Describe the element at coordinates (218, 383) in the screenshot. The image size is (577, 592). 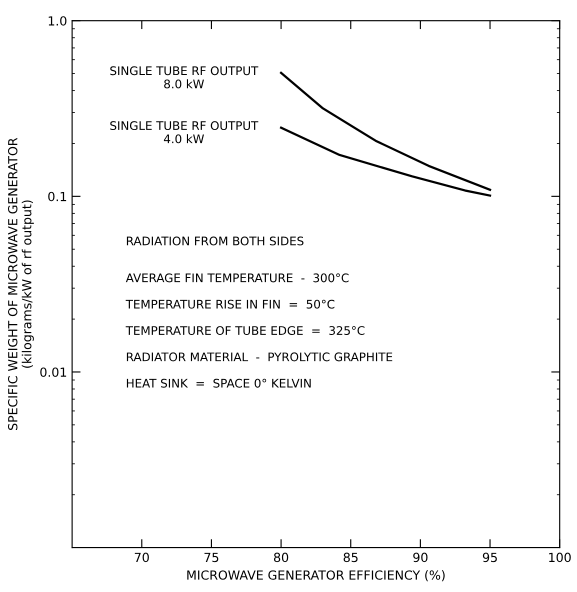
I see `annotation: HEAT SINK = SPACE 0° KELVIN` at that location.